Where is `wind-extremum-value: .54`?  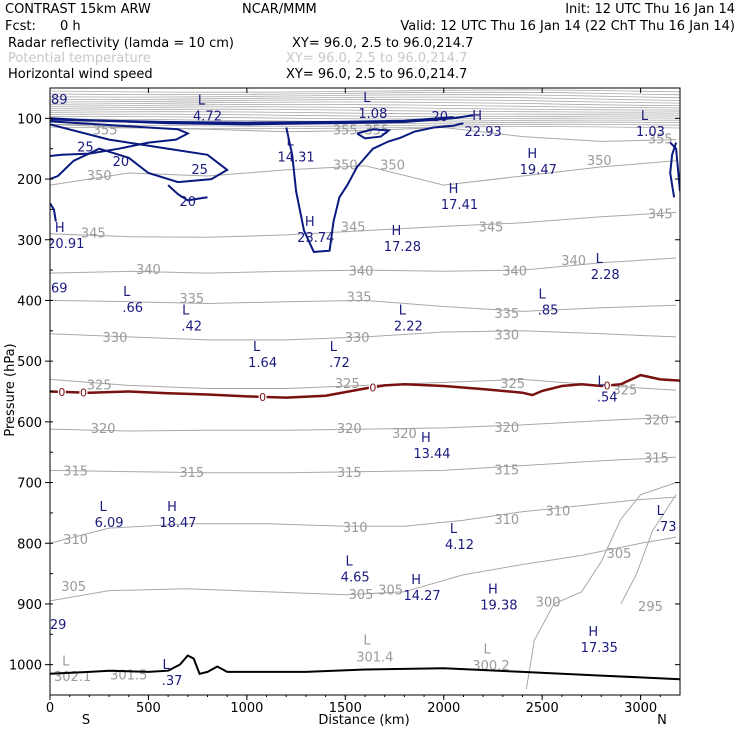 wind-extremum-value: .54 is located at coordinates (607, 397).